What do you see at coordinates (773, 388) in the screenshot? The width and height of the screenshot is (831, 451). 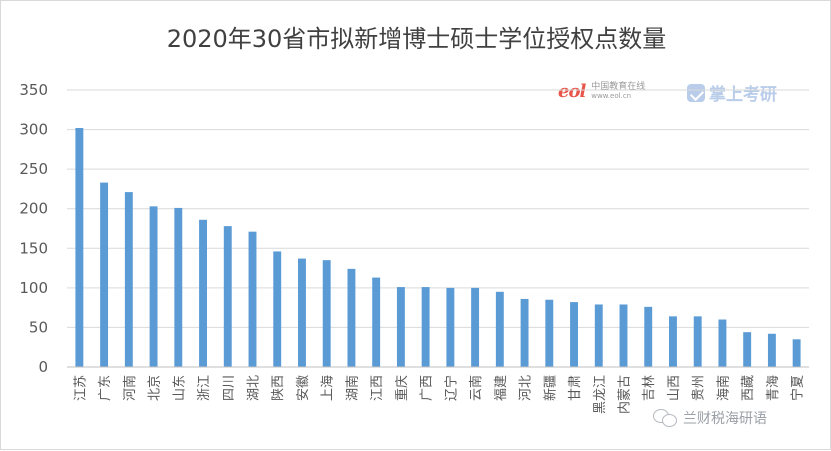 I see `x-tick-label: 青海` at bounding box center [773, 388].